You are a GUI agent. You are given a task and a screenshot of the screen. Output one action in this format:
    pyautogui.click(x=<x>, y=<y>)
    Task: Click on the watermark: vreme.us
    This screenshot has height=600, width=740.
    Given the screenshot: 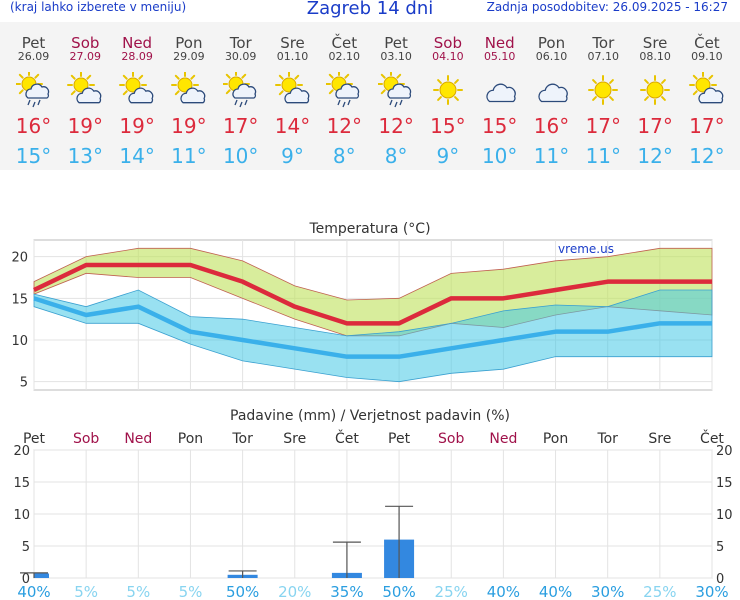 What is the action you would take?
    pyautogui.click(x=586, y=249)
    